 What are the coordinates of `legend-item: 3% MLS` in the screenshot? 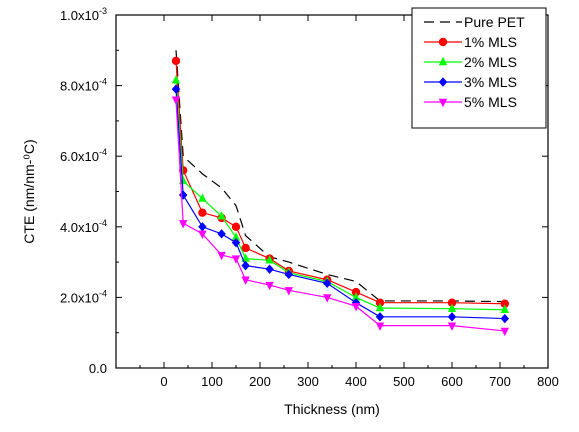 It's located at (470, 82).